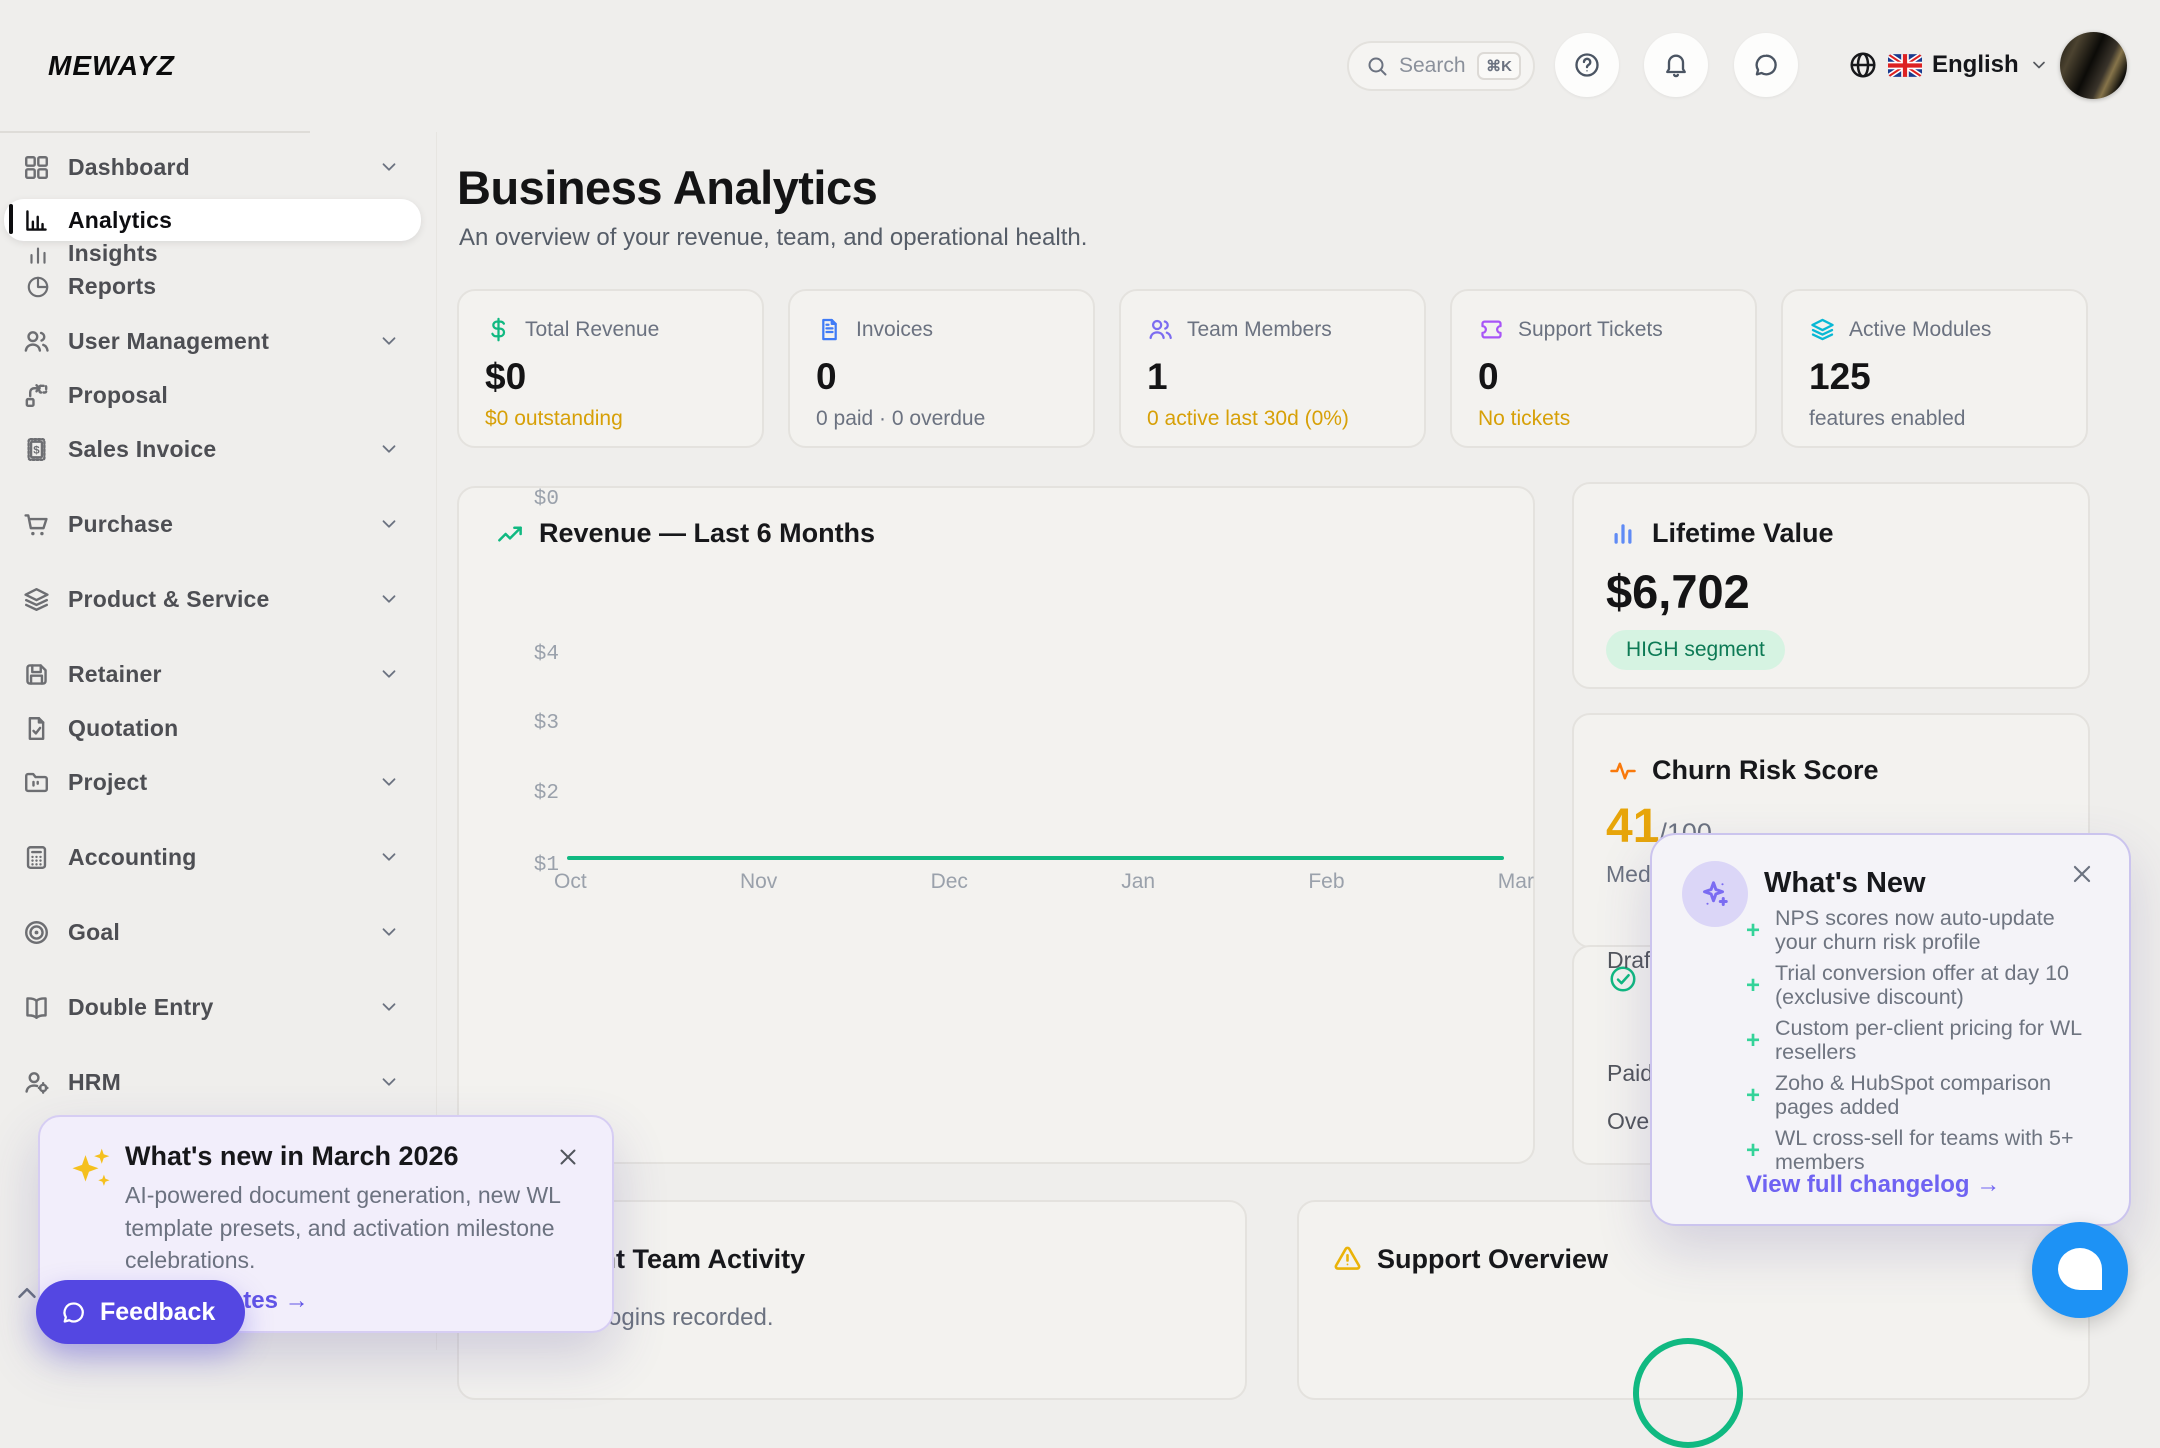  What do you see at coordinates (218, 449) in the screenshot?
I see `sidebar-item: Sales Invoice` at bounding box center [218, 449].